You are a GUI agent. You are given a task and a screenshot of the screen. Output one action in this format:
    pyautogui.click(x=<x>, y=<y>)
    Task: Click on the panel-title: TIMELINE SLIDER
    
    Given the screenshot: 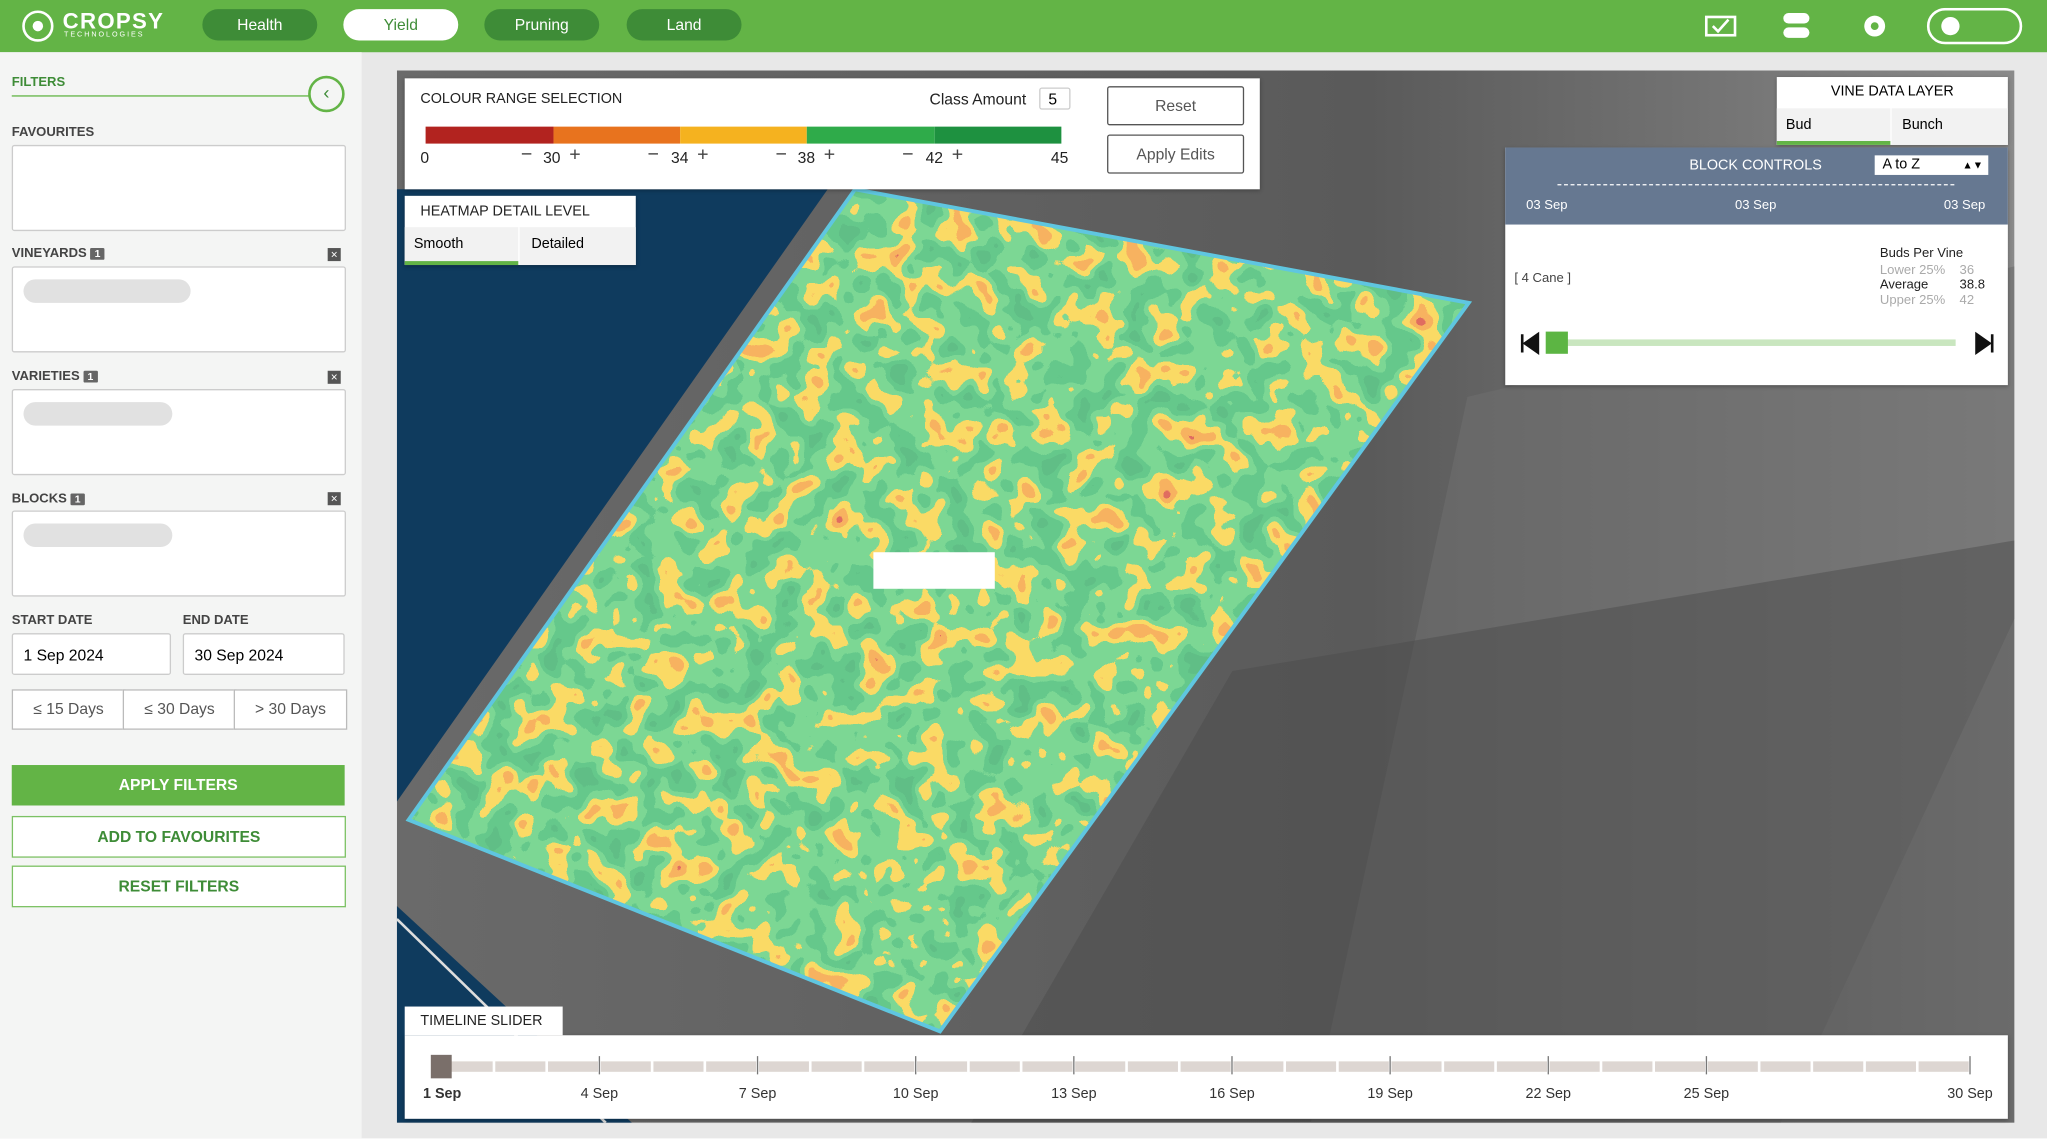 What is the action you would take?
    pyautogui.click(x=481, y=1021)
    